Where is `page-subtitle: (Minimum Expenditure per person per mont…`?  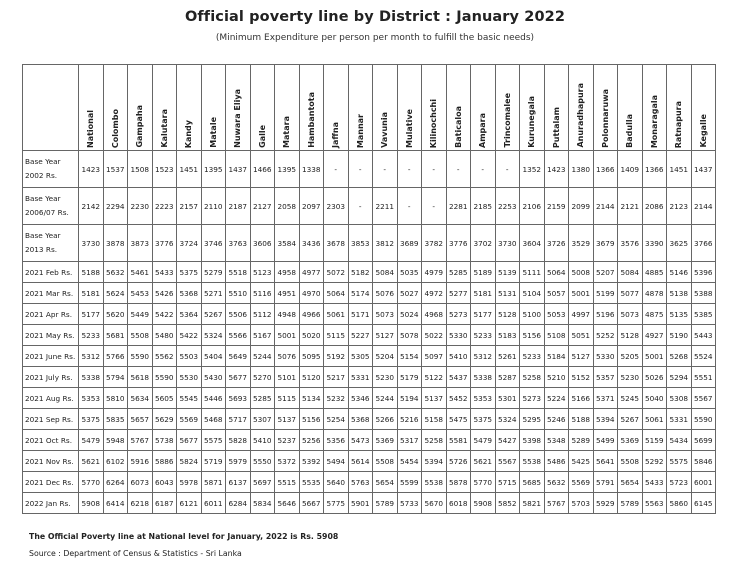 page-subtitle: (Minimum Expenditure per person per mont… is located at coordinates (375, 38).